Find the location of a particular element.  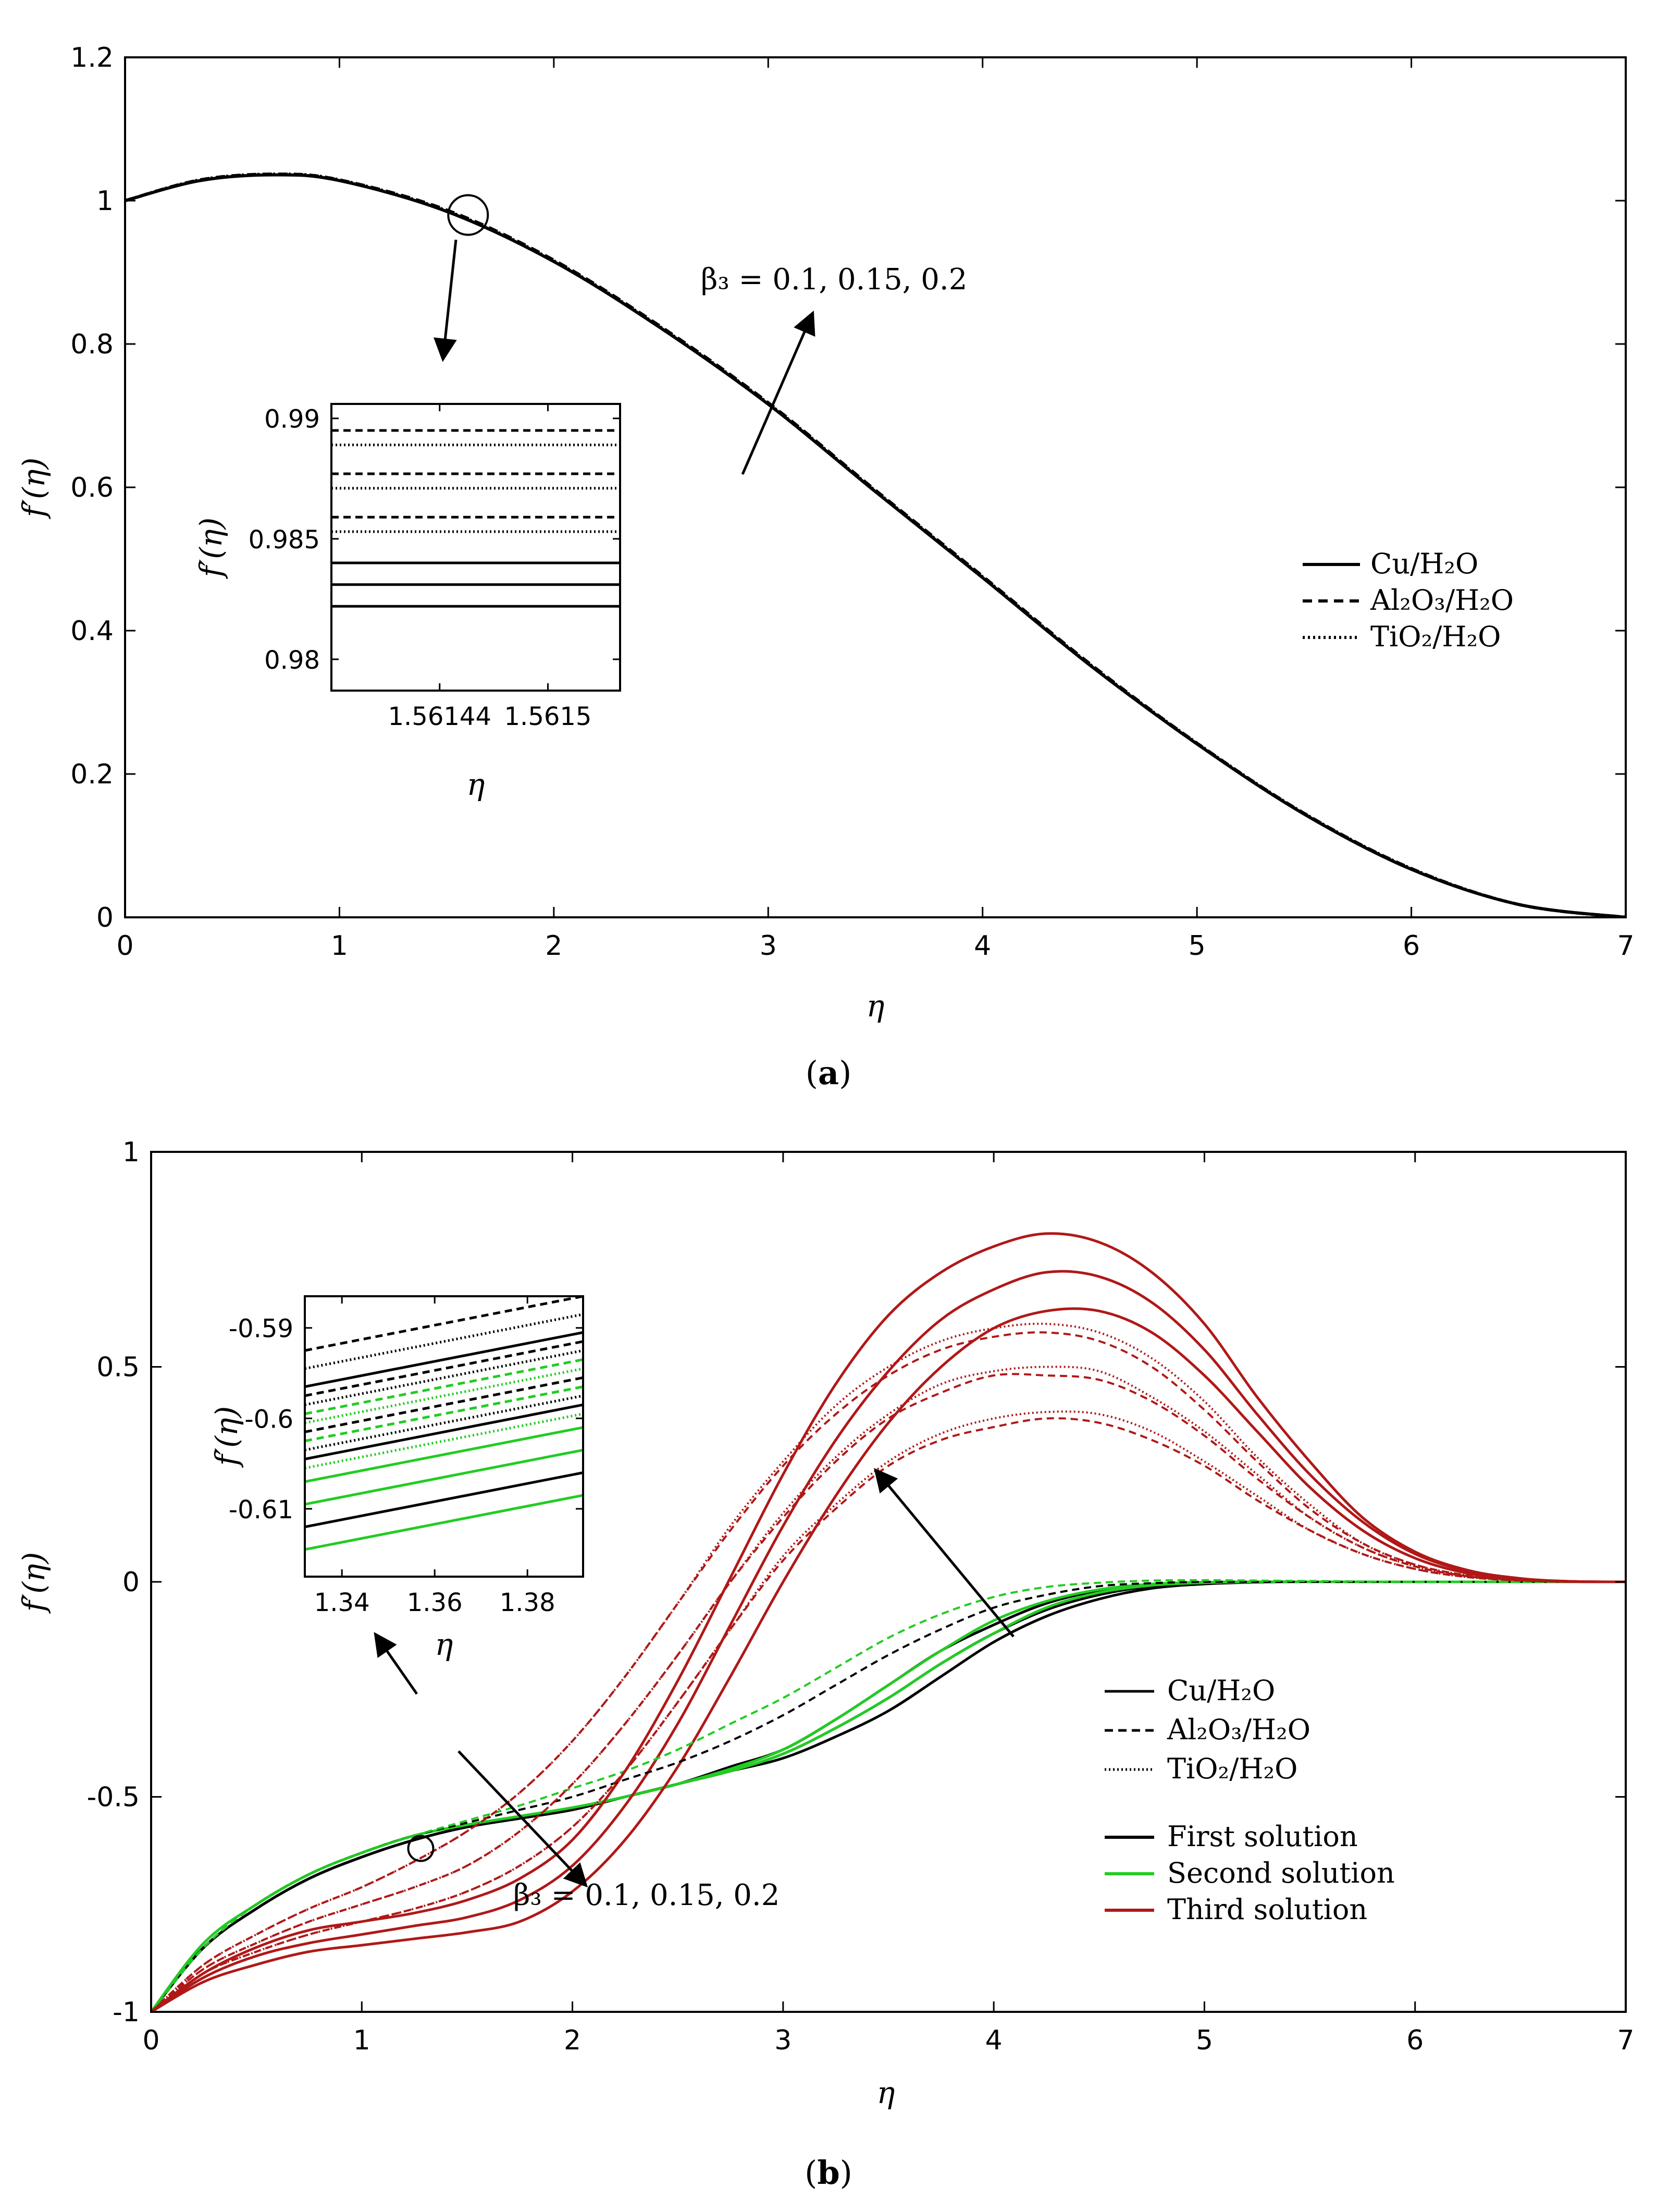

panel-a-inset-ylabel: f′(η) is located at coordinates (211, 549).